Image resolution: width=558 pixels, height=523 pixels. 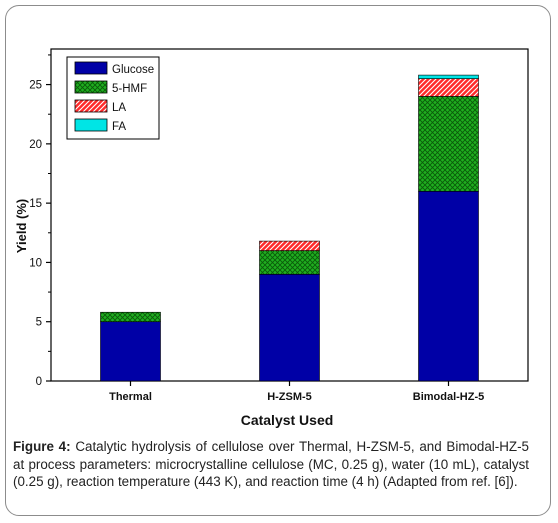 I want to click on y-tick-label: 5, so click(x=39, y=323).